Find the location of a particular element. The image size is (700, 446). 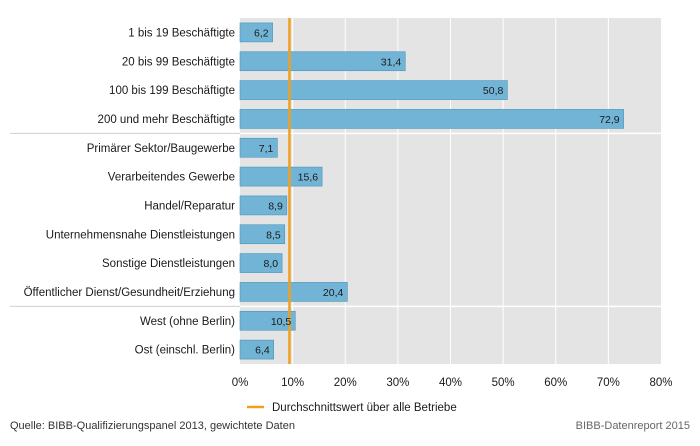

x-tick-label: 70% is located at coordinates (608, 383).